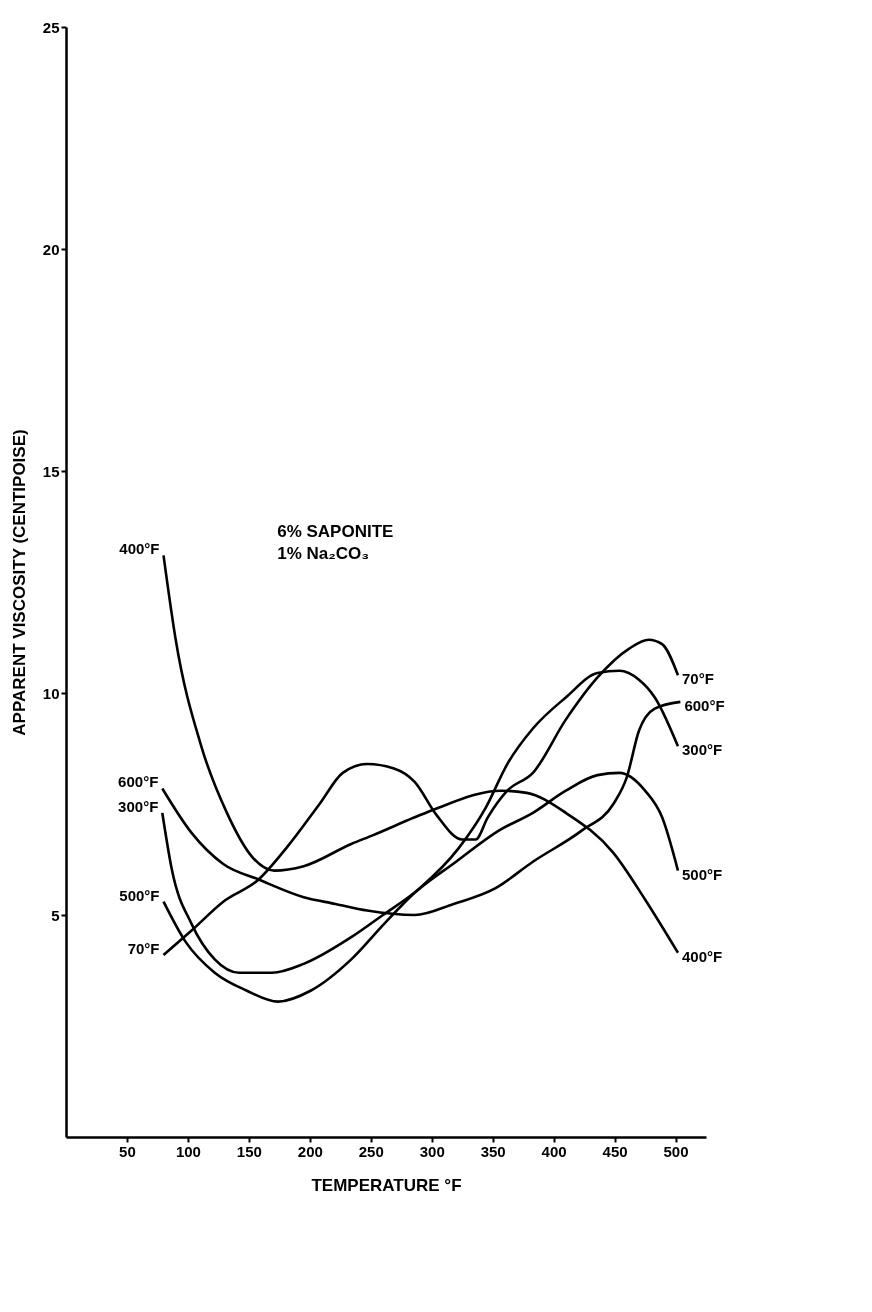  What do you see at coordinates (335, 532) in the screenshot?
I see `annotation: 6% SAPONITE` at bounding box center [335, 532].